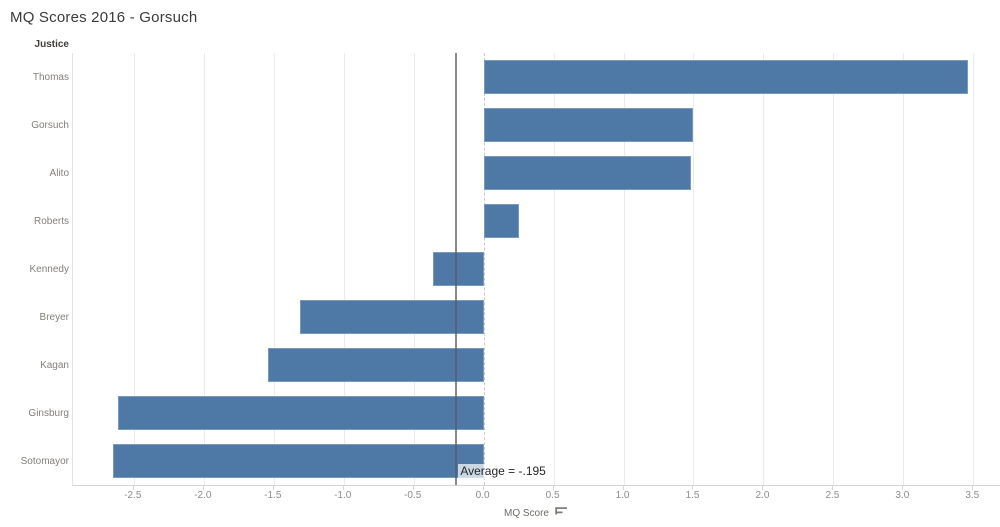  What do you see at coordinates (50, 77) in the screenshot?
I see `row-label-thomas: Thomas` at bounding box center [50, 77].